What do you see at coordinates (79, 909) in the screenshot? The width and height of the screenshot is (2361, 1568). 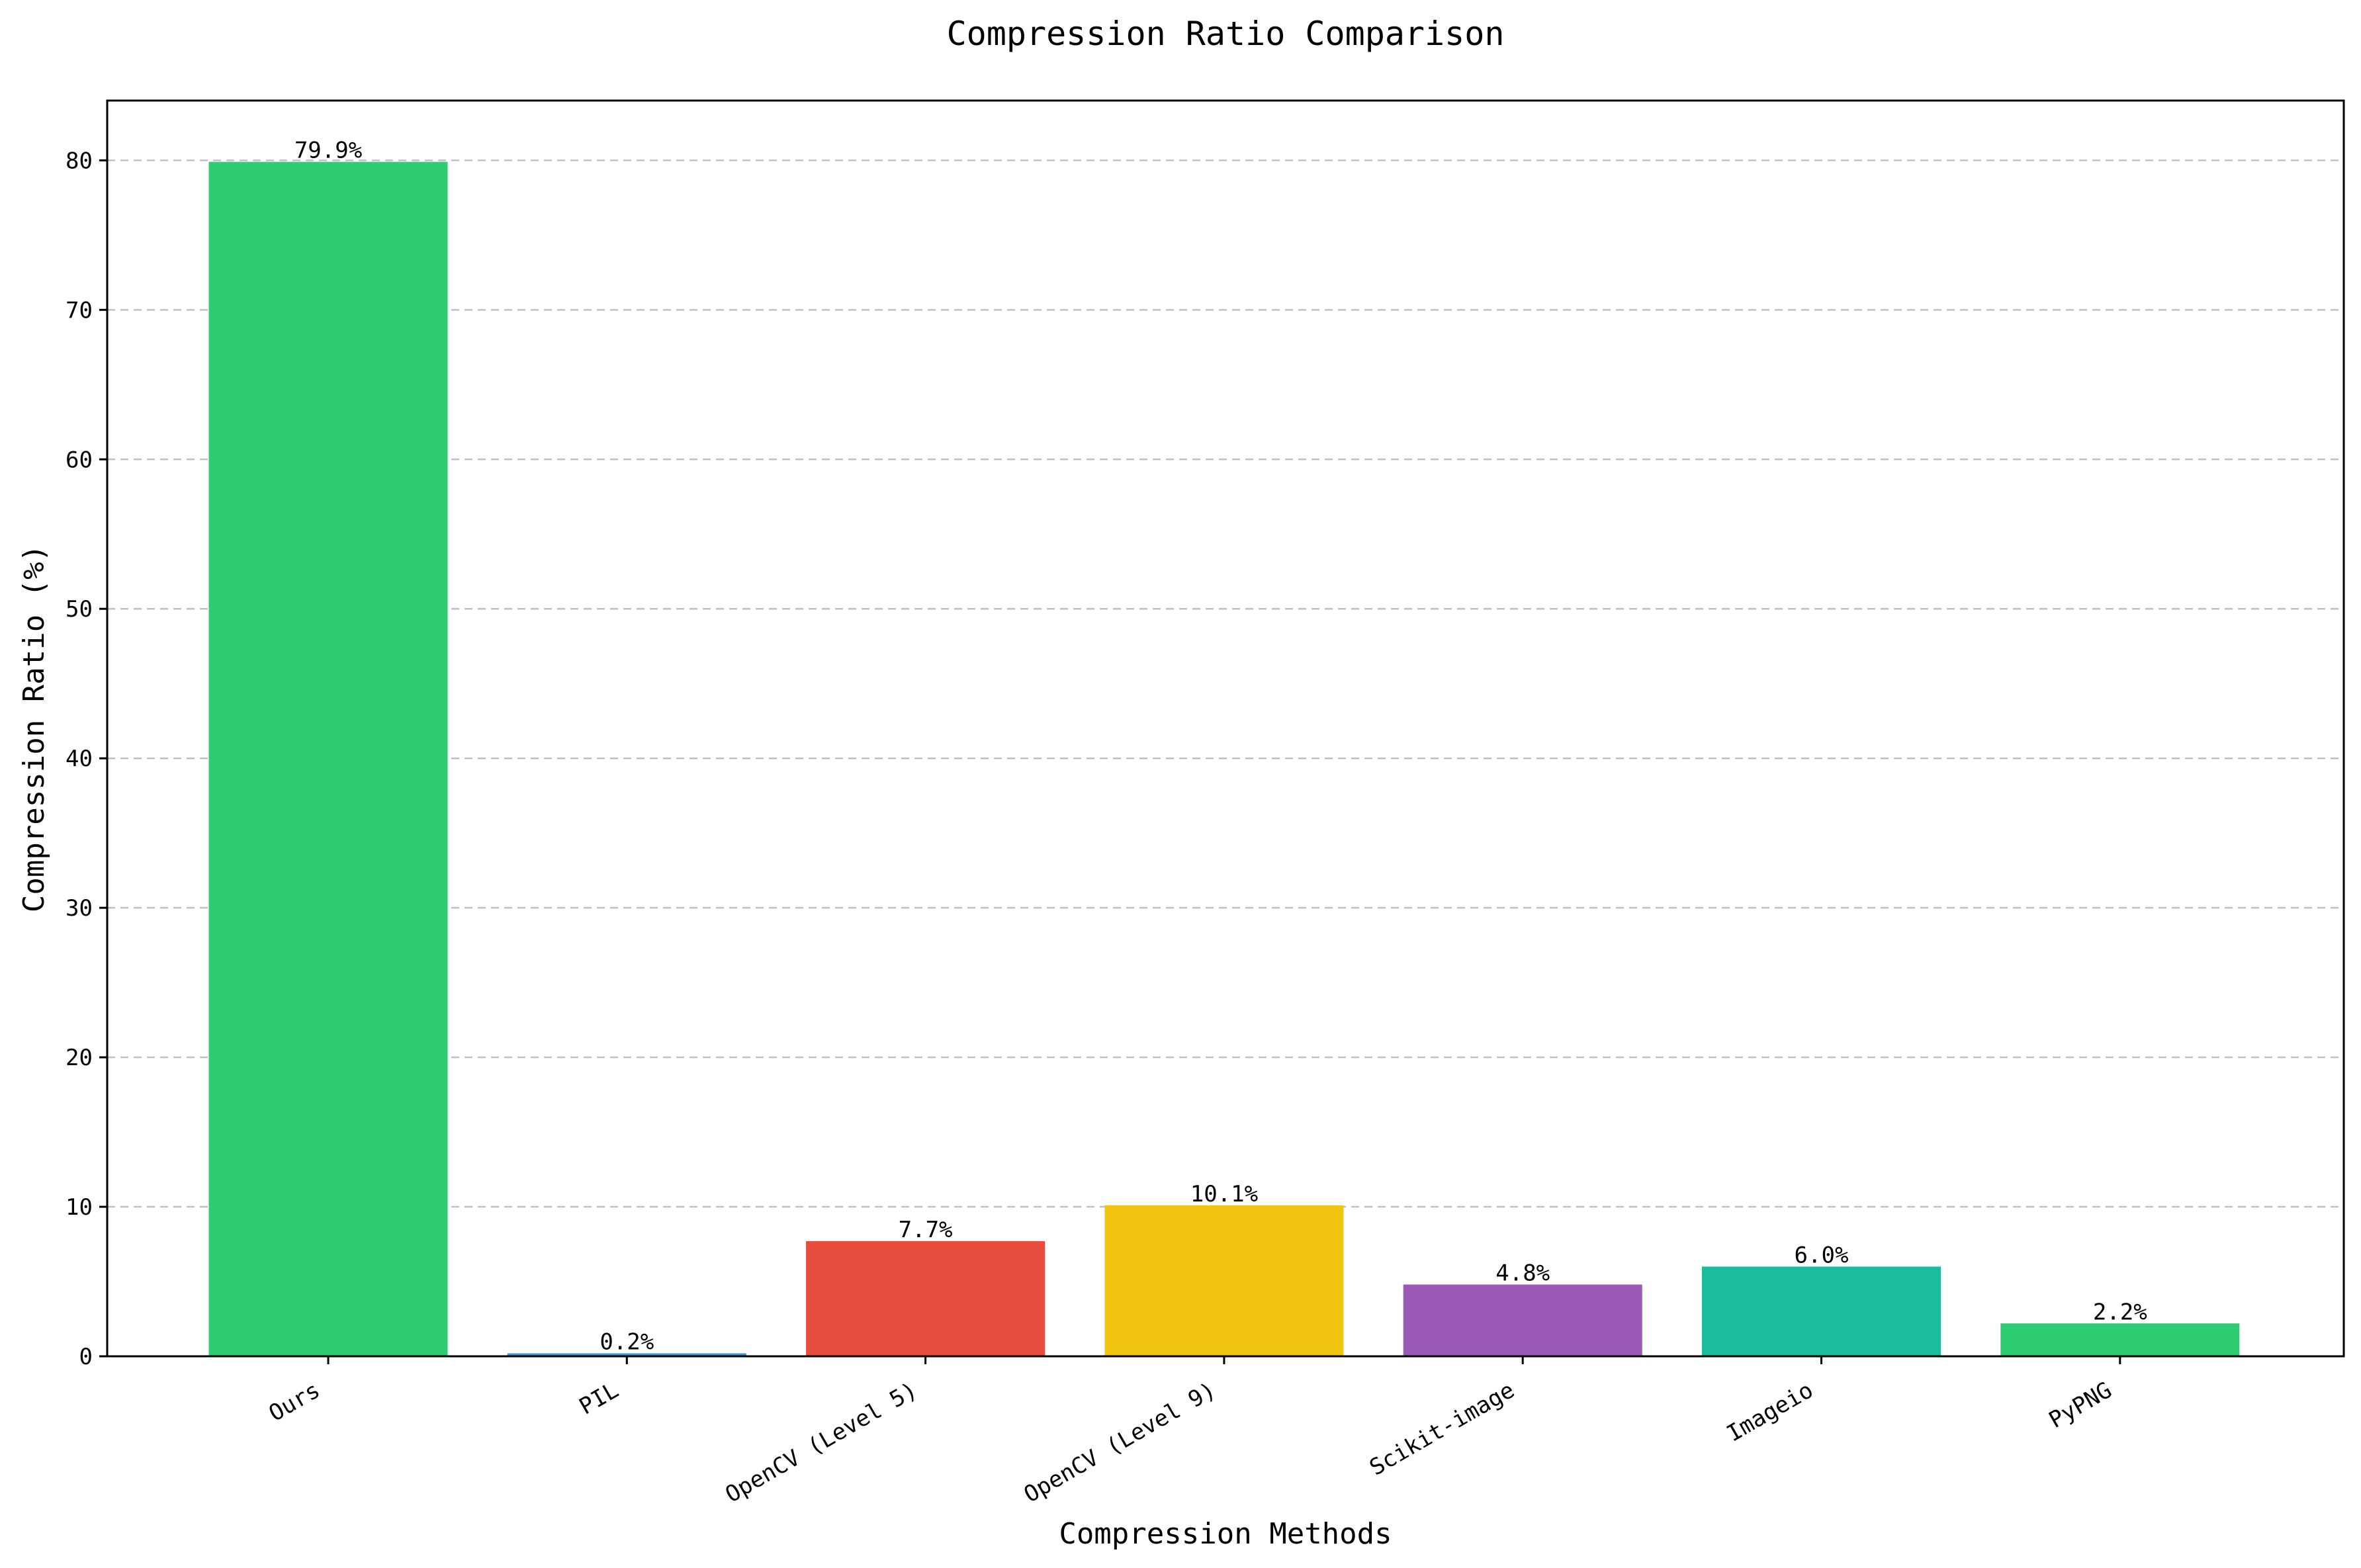 I see `y-tick-label: 30` at bounding box center [79, 909].